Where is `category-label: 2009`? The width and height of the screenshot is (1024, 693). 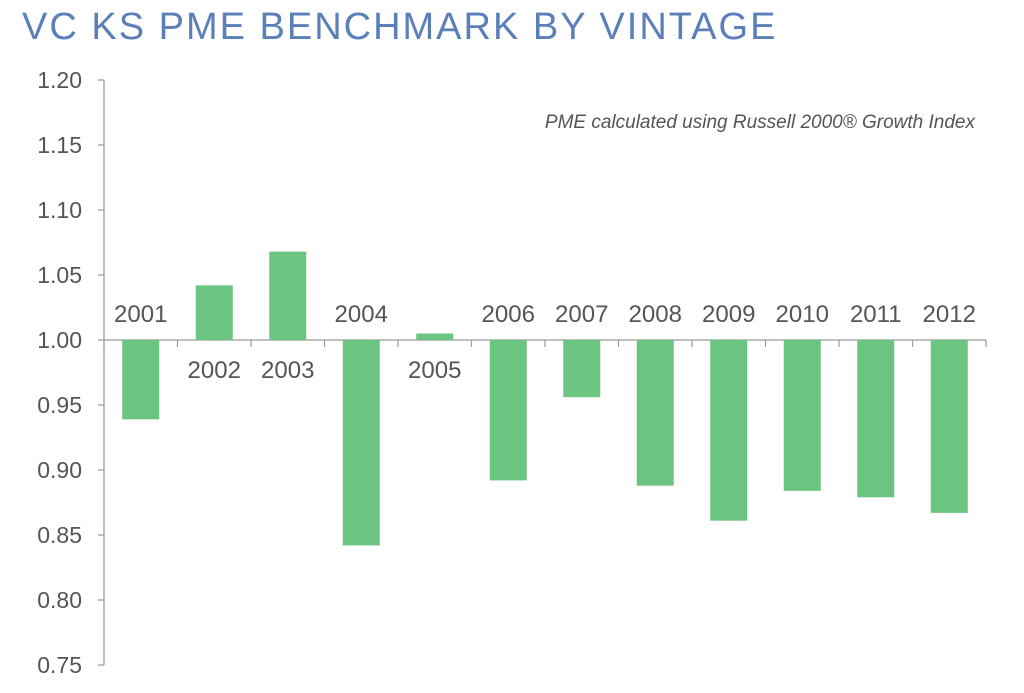 category-label: 2009 is located at coordinates (728, 314).